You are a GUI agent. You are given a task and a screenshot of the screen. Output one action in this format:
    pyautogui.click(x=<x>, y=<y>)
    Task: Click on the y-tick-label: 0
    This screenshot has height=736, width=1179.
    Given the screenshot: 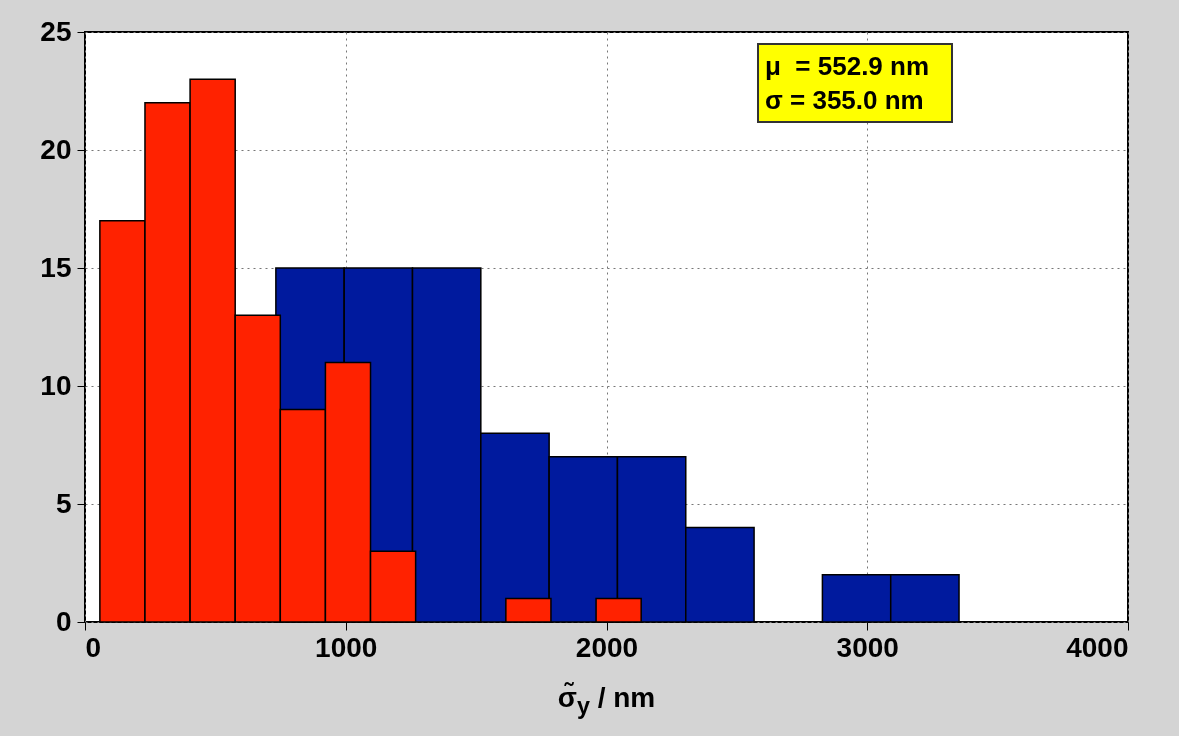 What is the action you would take?
    pyautogui.click(x=63, y=621)
    